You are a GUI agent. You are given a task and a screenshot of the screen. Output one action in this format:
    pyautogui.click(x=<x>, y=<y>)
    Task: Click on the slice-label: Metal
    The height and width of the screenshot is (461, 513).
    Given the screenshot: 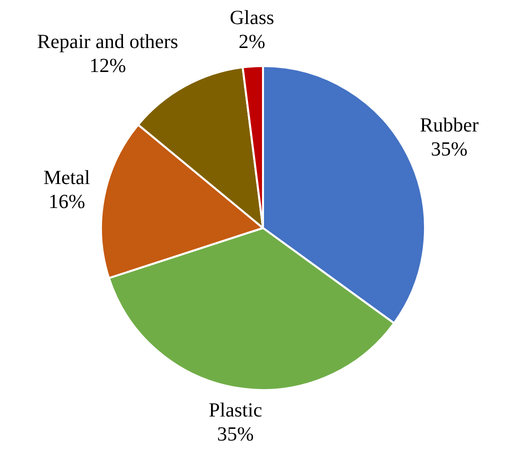 What is the action you would take?
    pyautogui.click(x=67, y=178)
    